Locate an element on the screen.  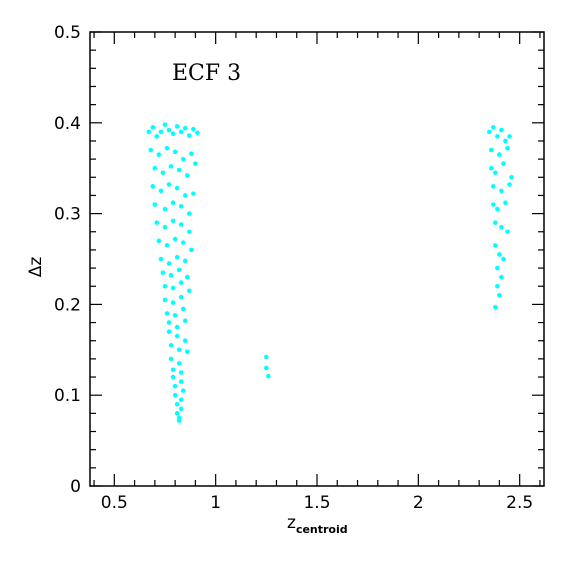
y-tick-label: 0 is located at coordinates (75, 487).